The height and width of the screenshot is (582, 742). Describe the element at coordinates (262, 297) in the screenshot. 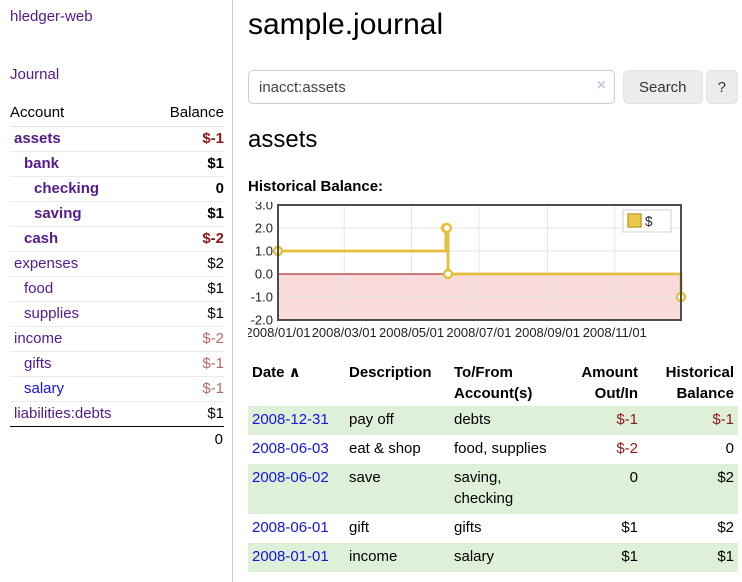

I see `y-axis-tick-label: -1.0` at that location.